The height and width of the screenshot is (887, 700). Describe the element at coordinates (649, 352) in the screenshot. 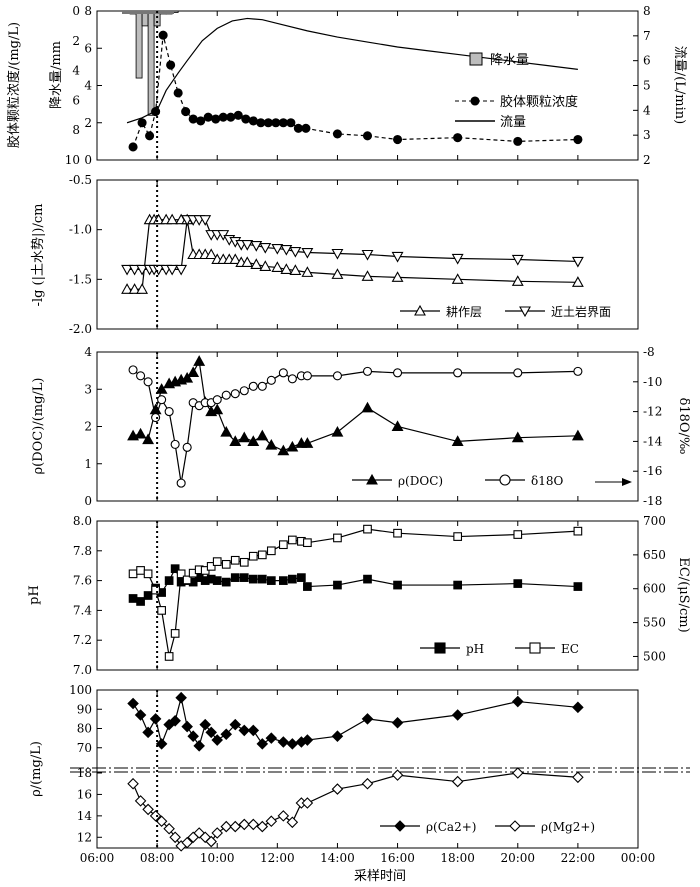

I see `y2-tick-label: -8` at that location.